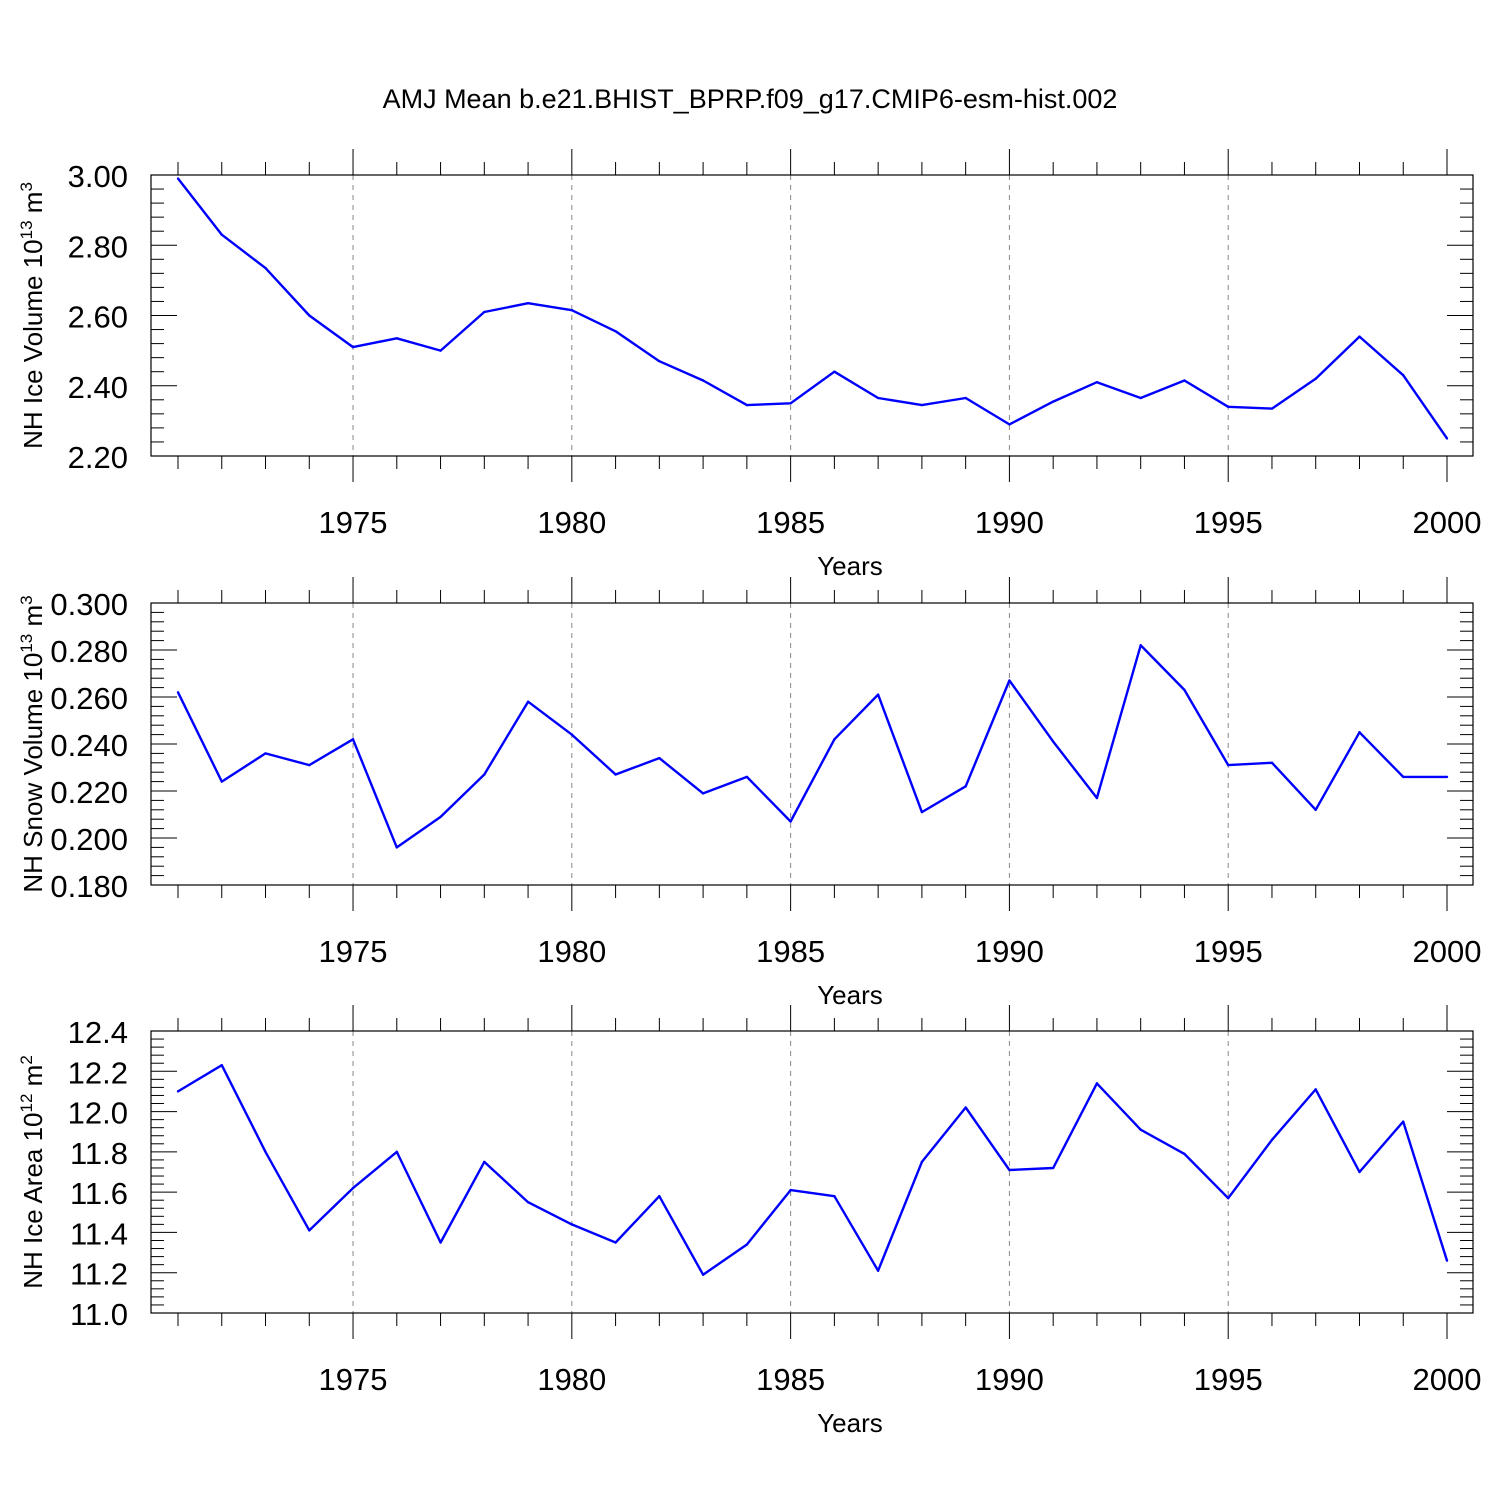  What do you see at coordinates (98, 457) in the screenshot?
I see `y-tick-label: 2.20` at bounding box center [98, 457].